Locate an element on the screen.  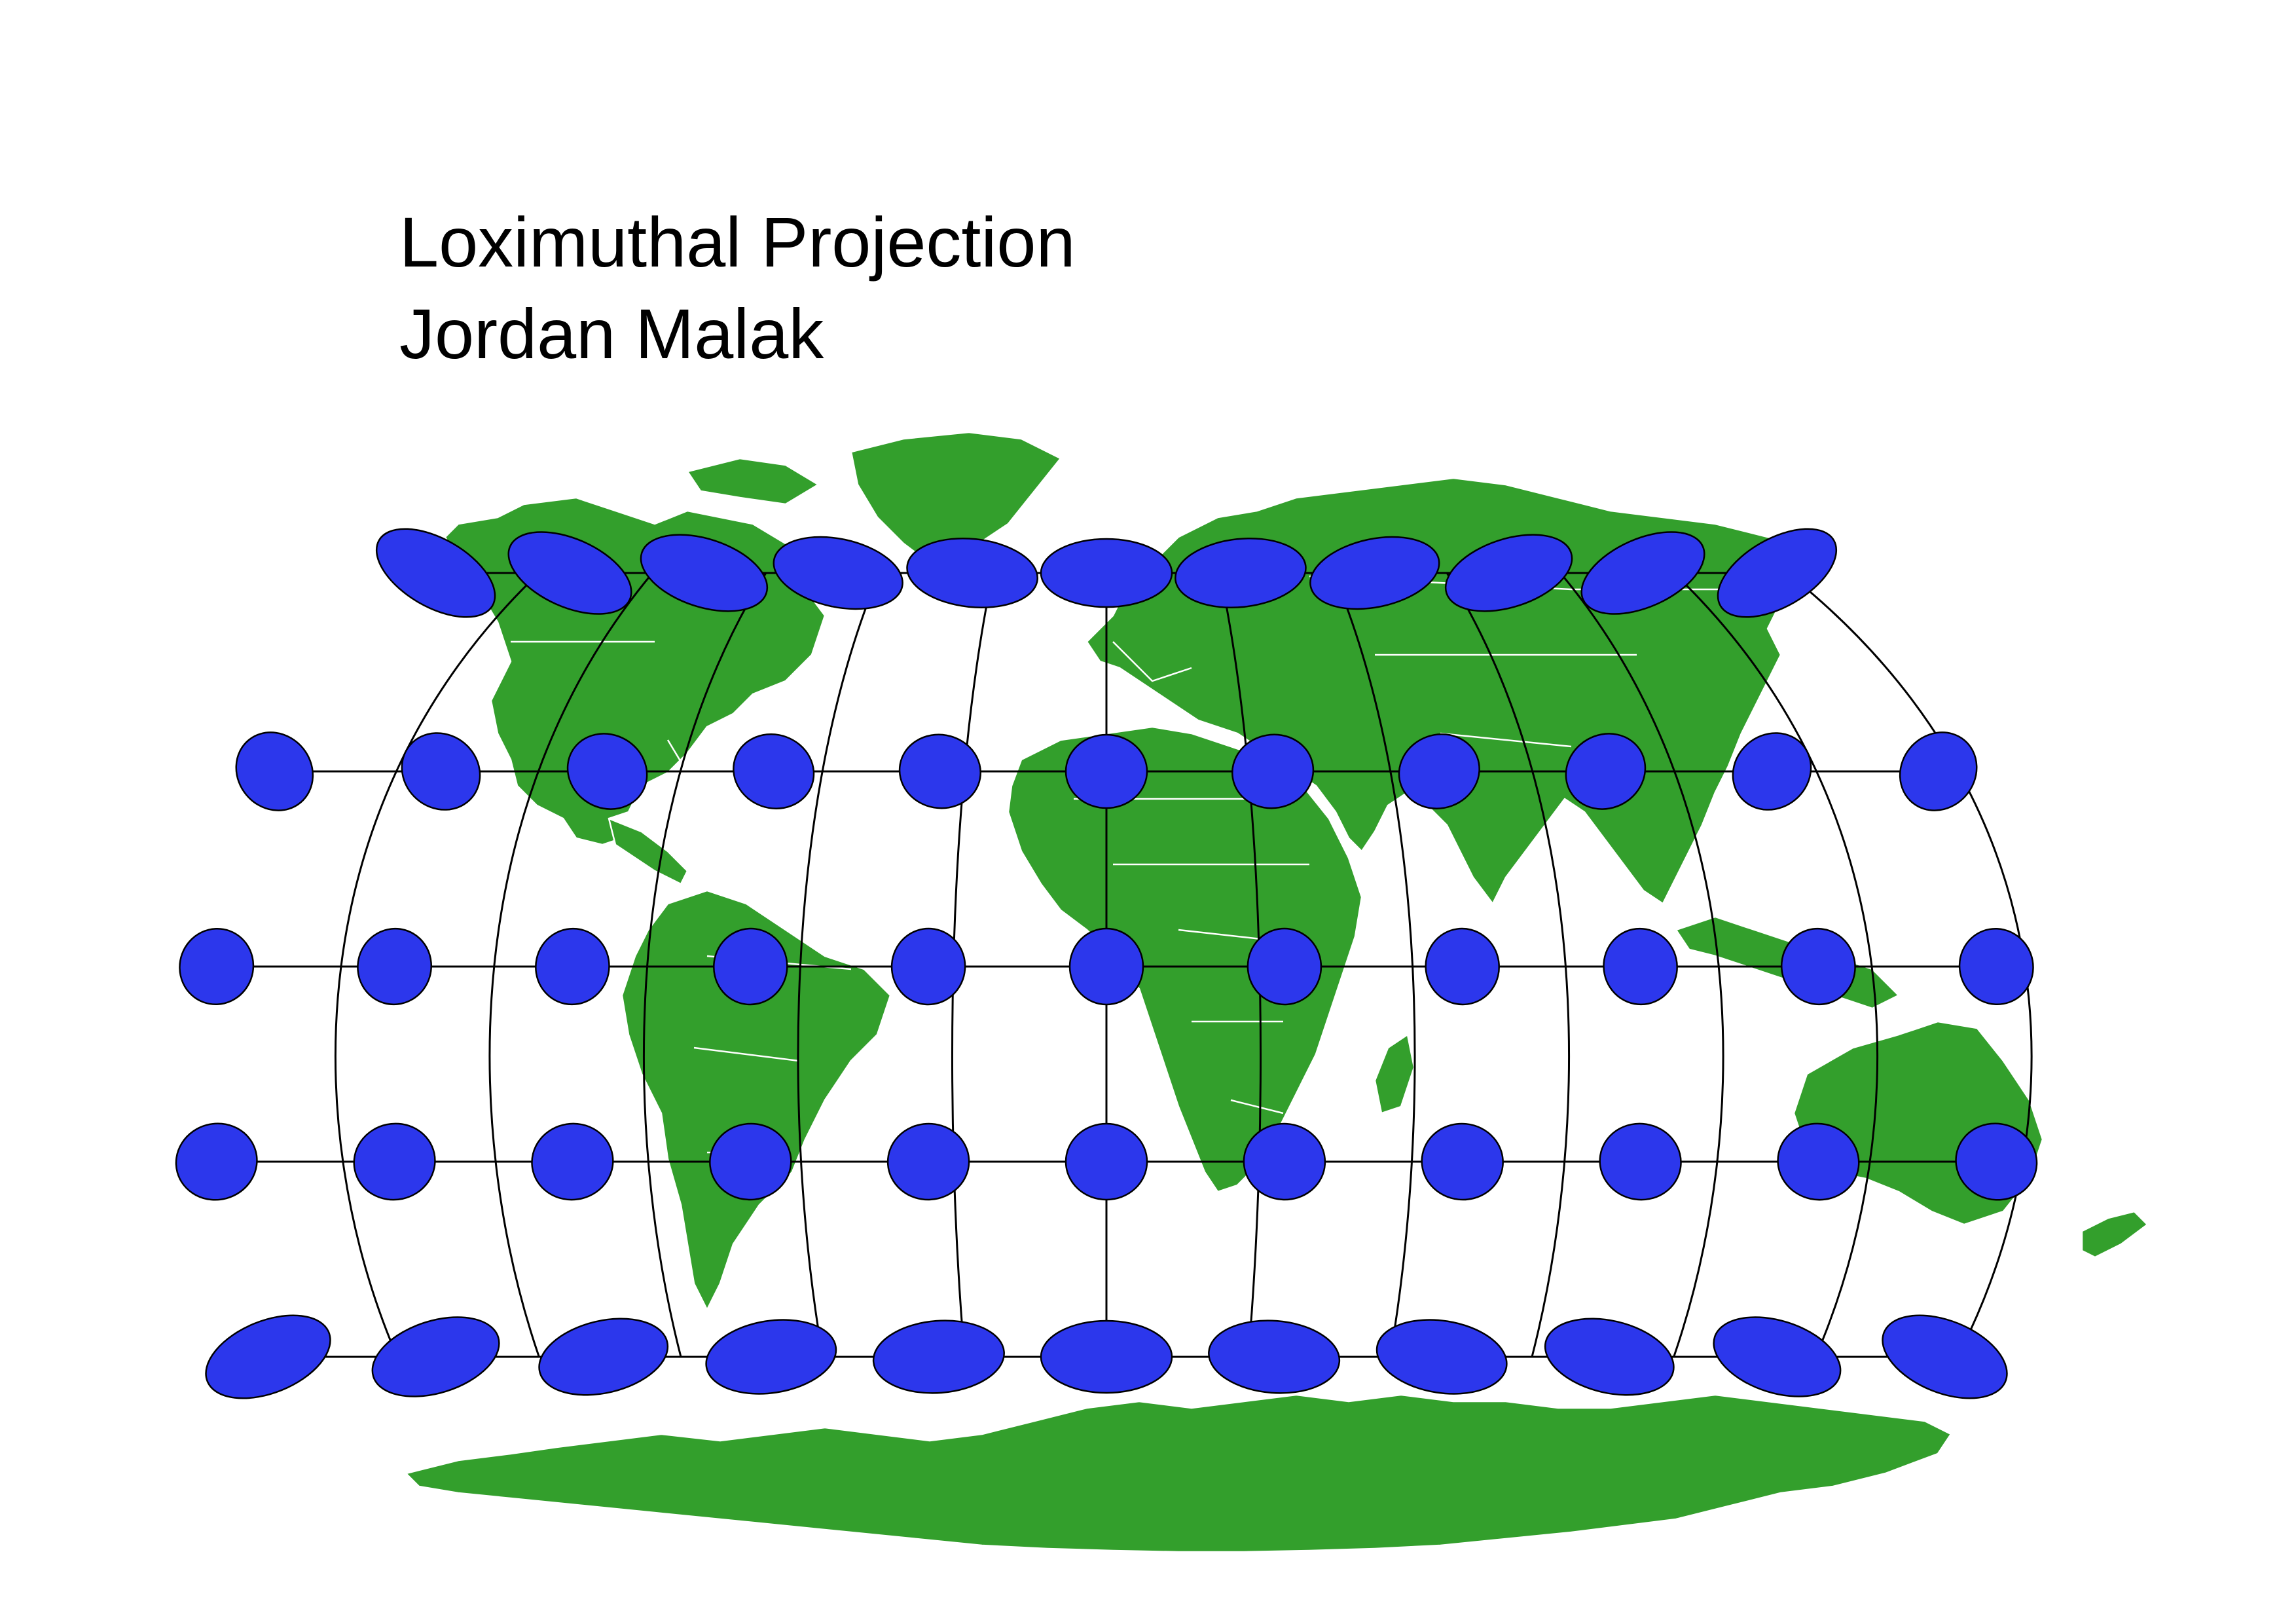
landmass-south-america is located at coordinates (756, 1100).